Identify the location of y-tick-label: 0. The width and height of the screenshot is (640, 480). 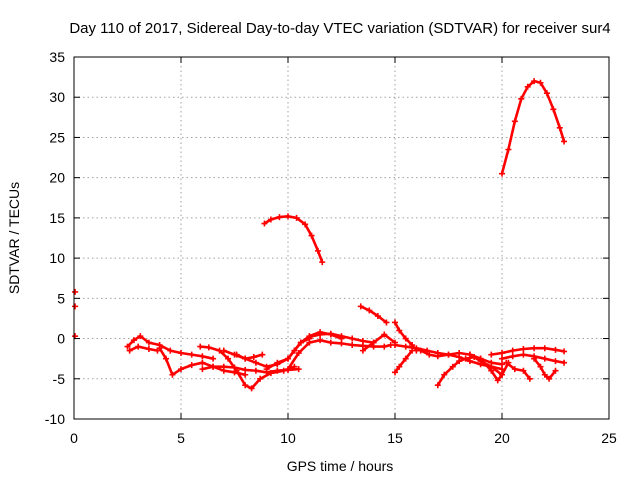
(61, 339).